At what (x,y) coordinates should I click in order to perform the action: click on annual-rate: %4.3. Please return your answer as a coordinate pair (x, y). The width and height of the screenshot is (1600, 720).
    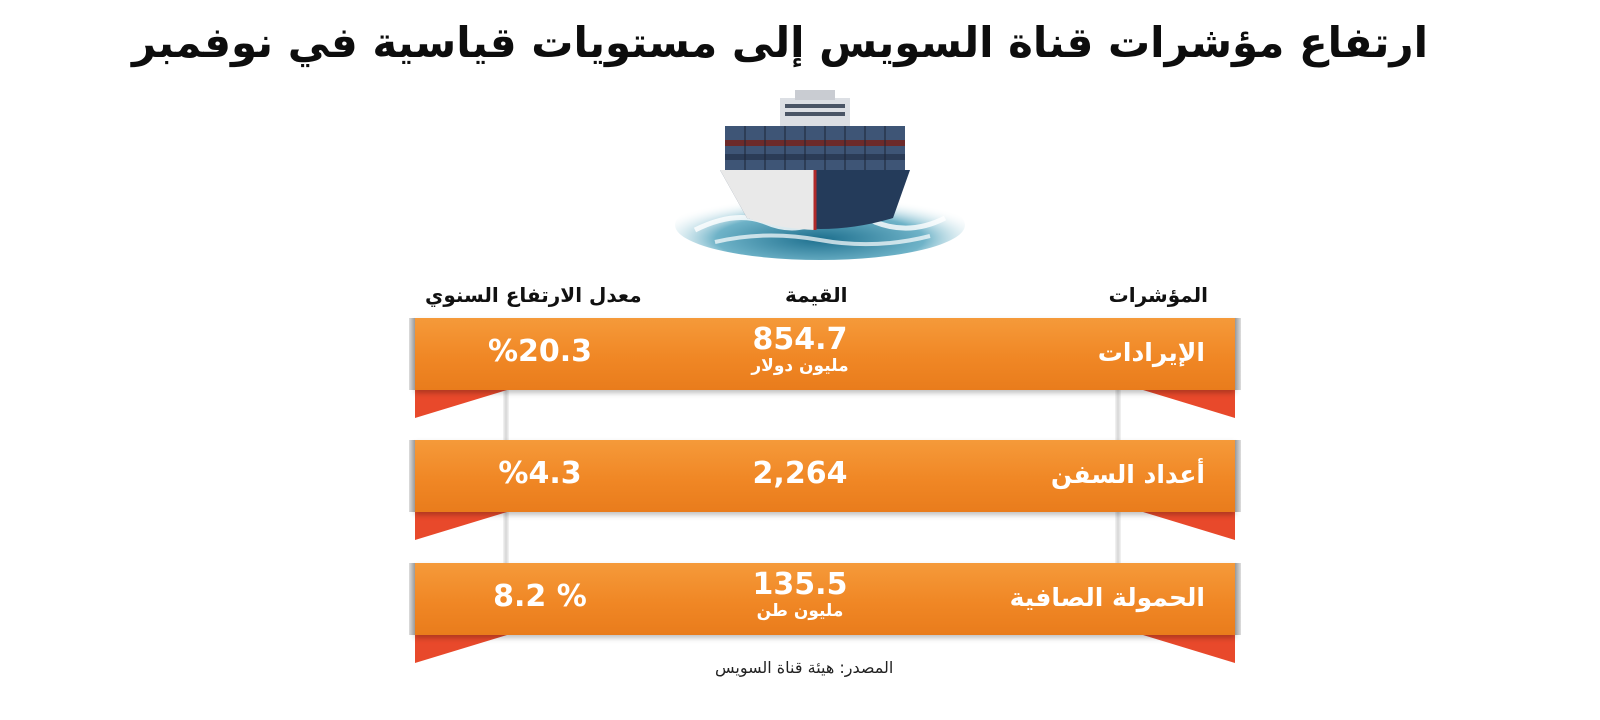
    Looking at the image, I should click on (540, 473).